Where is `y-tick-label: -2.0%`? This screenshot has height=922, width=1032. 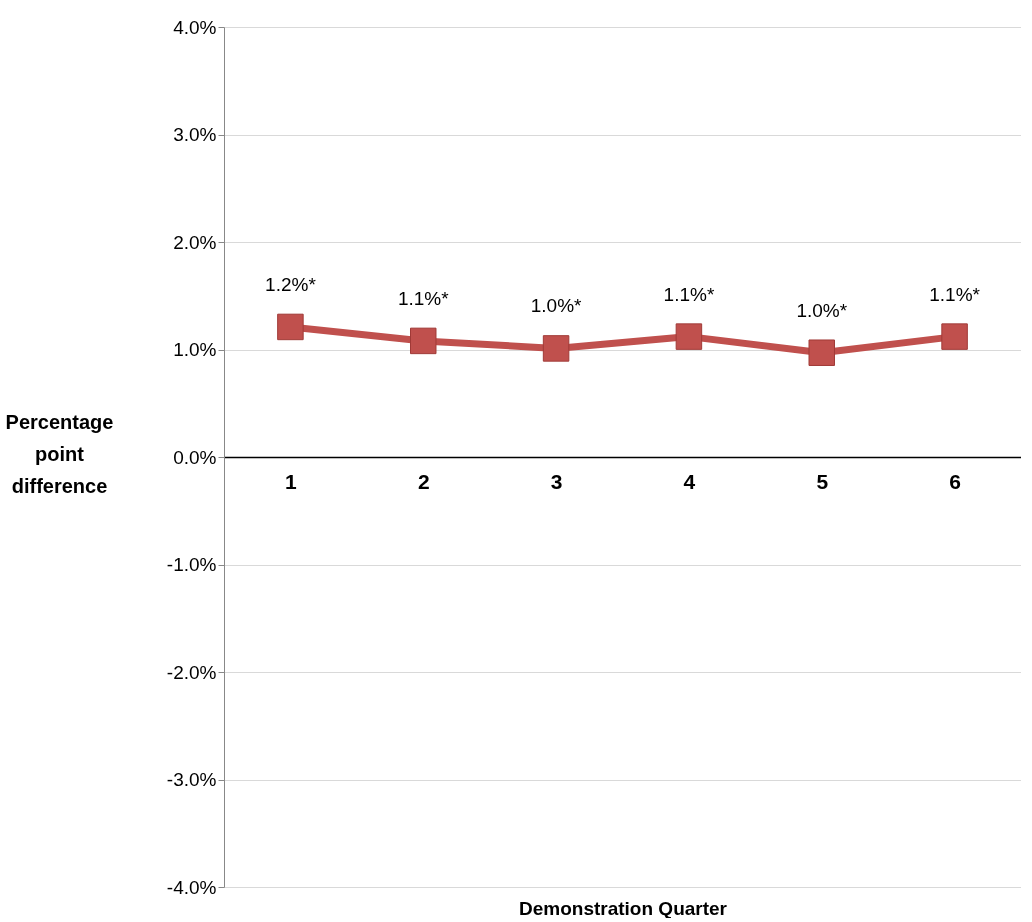
y-tick-label: -2.0% is located at coordinates (191, 672).